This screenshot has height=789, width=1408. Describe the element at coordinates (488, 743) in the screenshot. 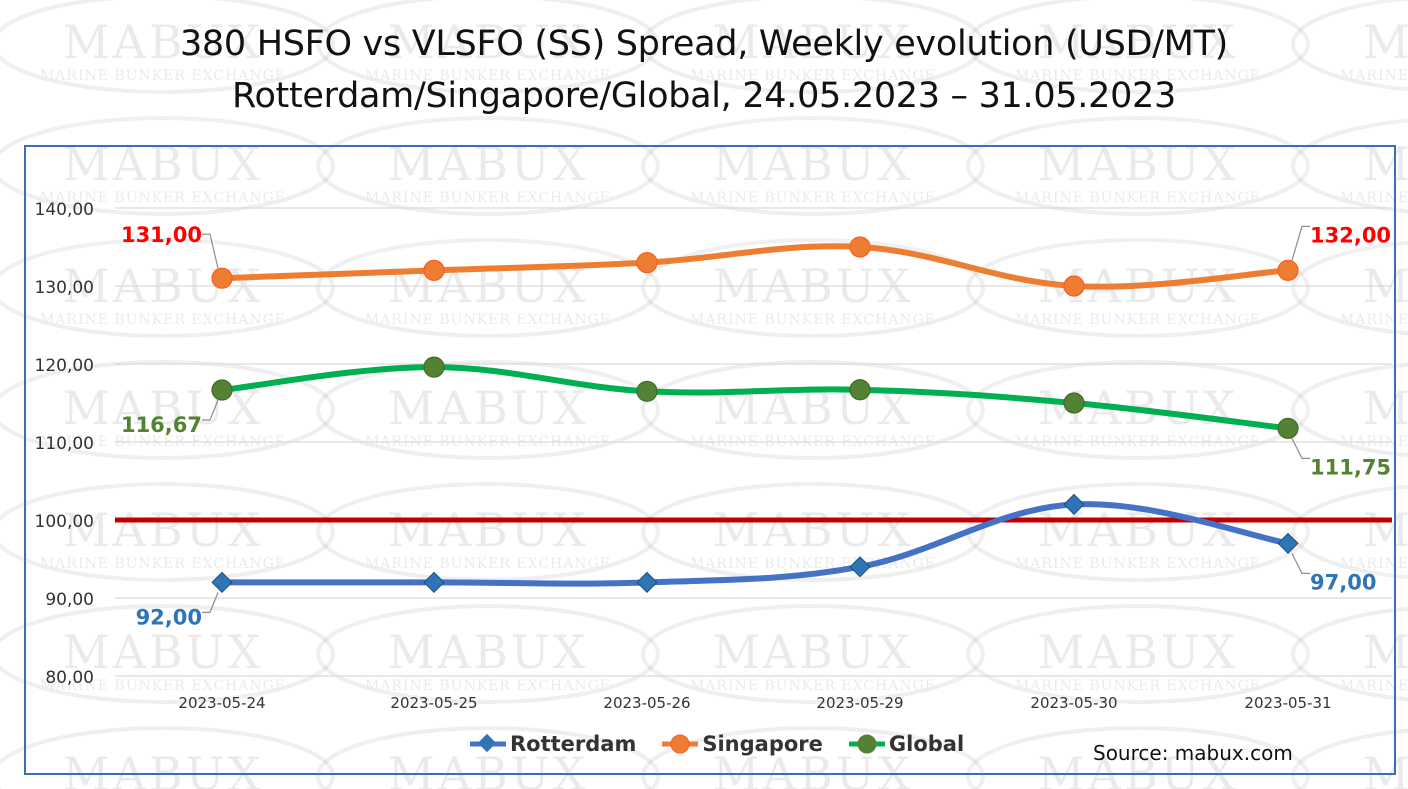

I see `legend-marker-rotterdam` at that location.